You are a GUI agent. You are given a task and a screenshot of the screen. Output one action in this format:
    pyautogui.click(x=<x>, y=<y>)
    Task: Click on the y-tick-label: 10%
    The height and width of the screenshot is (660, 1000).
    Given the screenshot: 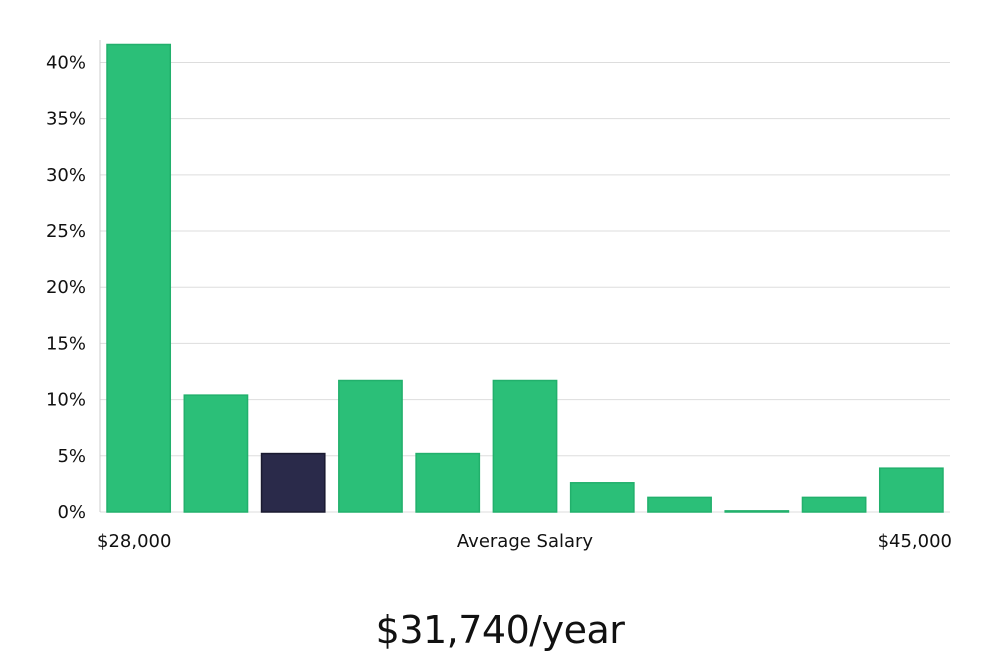 What is the action you would take?
    pyautogui.click(x=66, y=400)
    